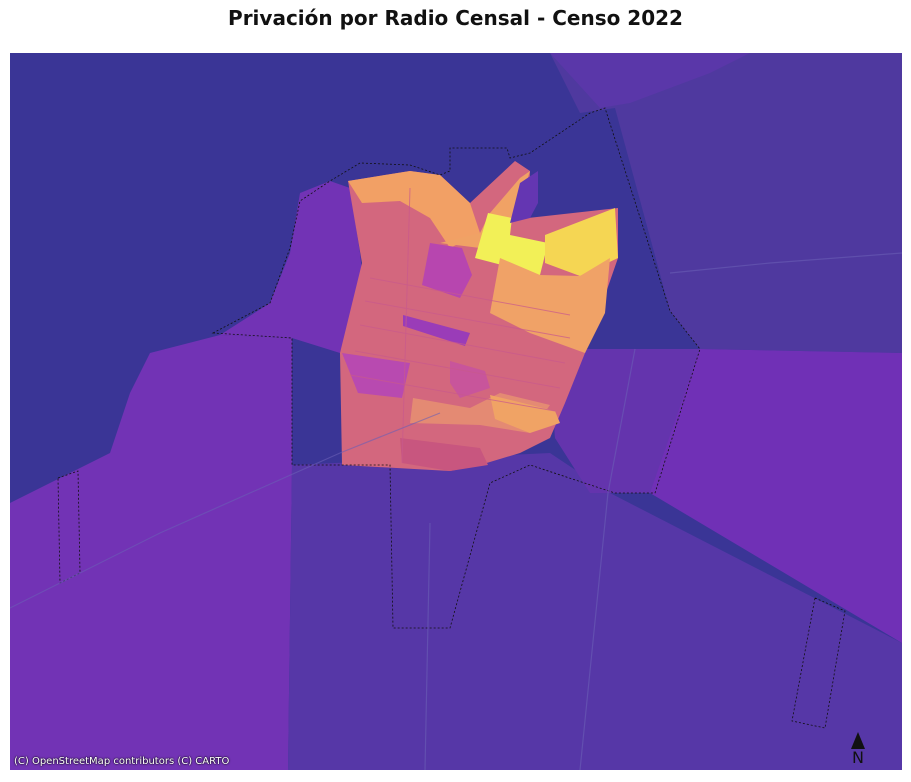 The image size is (911, 782). I want to click on north-arrow-label: N, so click(858, 757).